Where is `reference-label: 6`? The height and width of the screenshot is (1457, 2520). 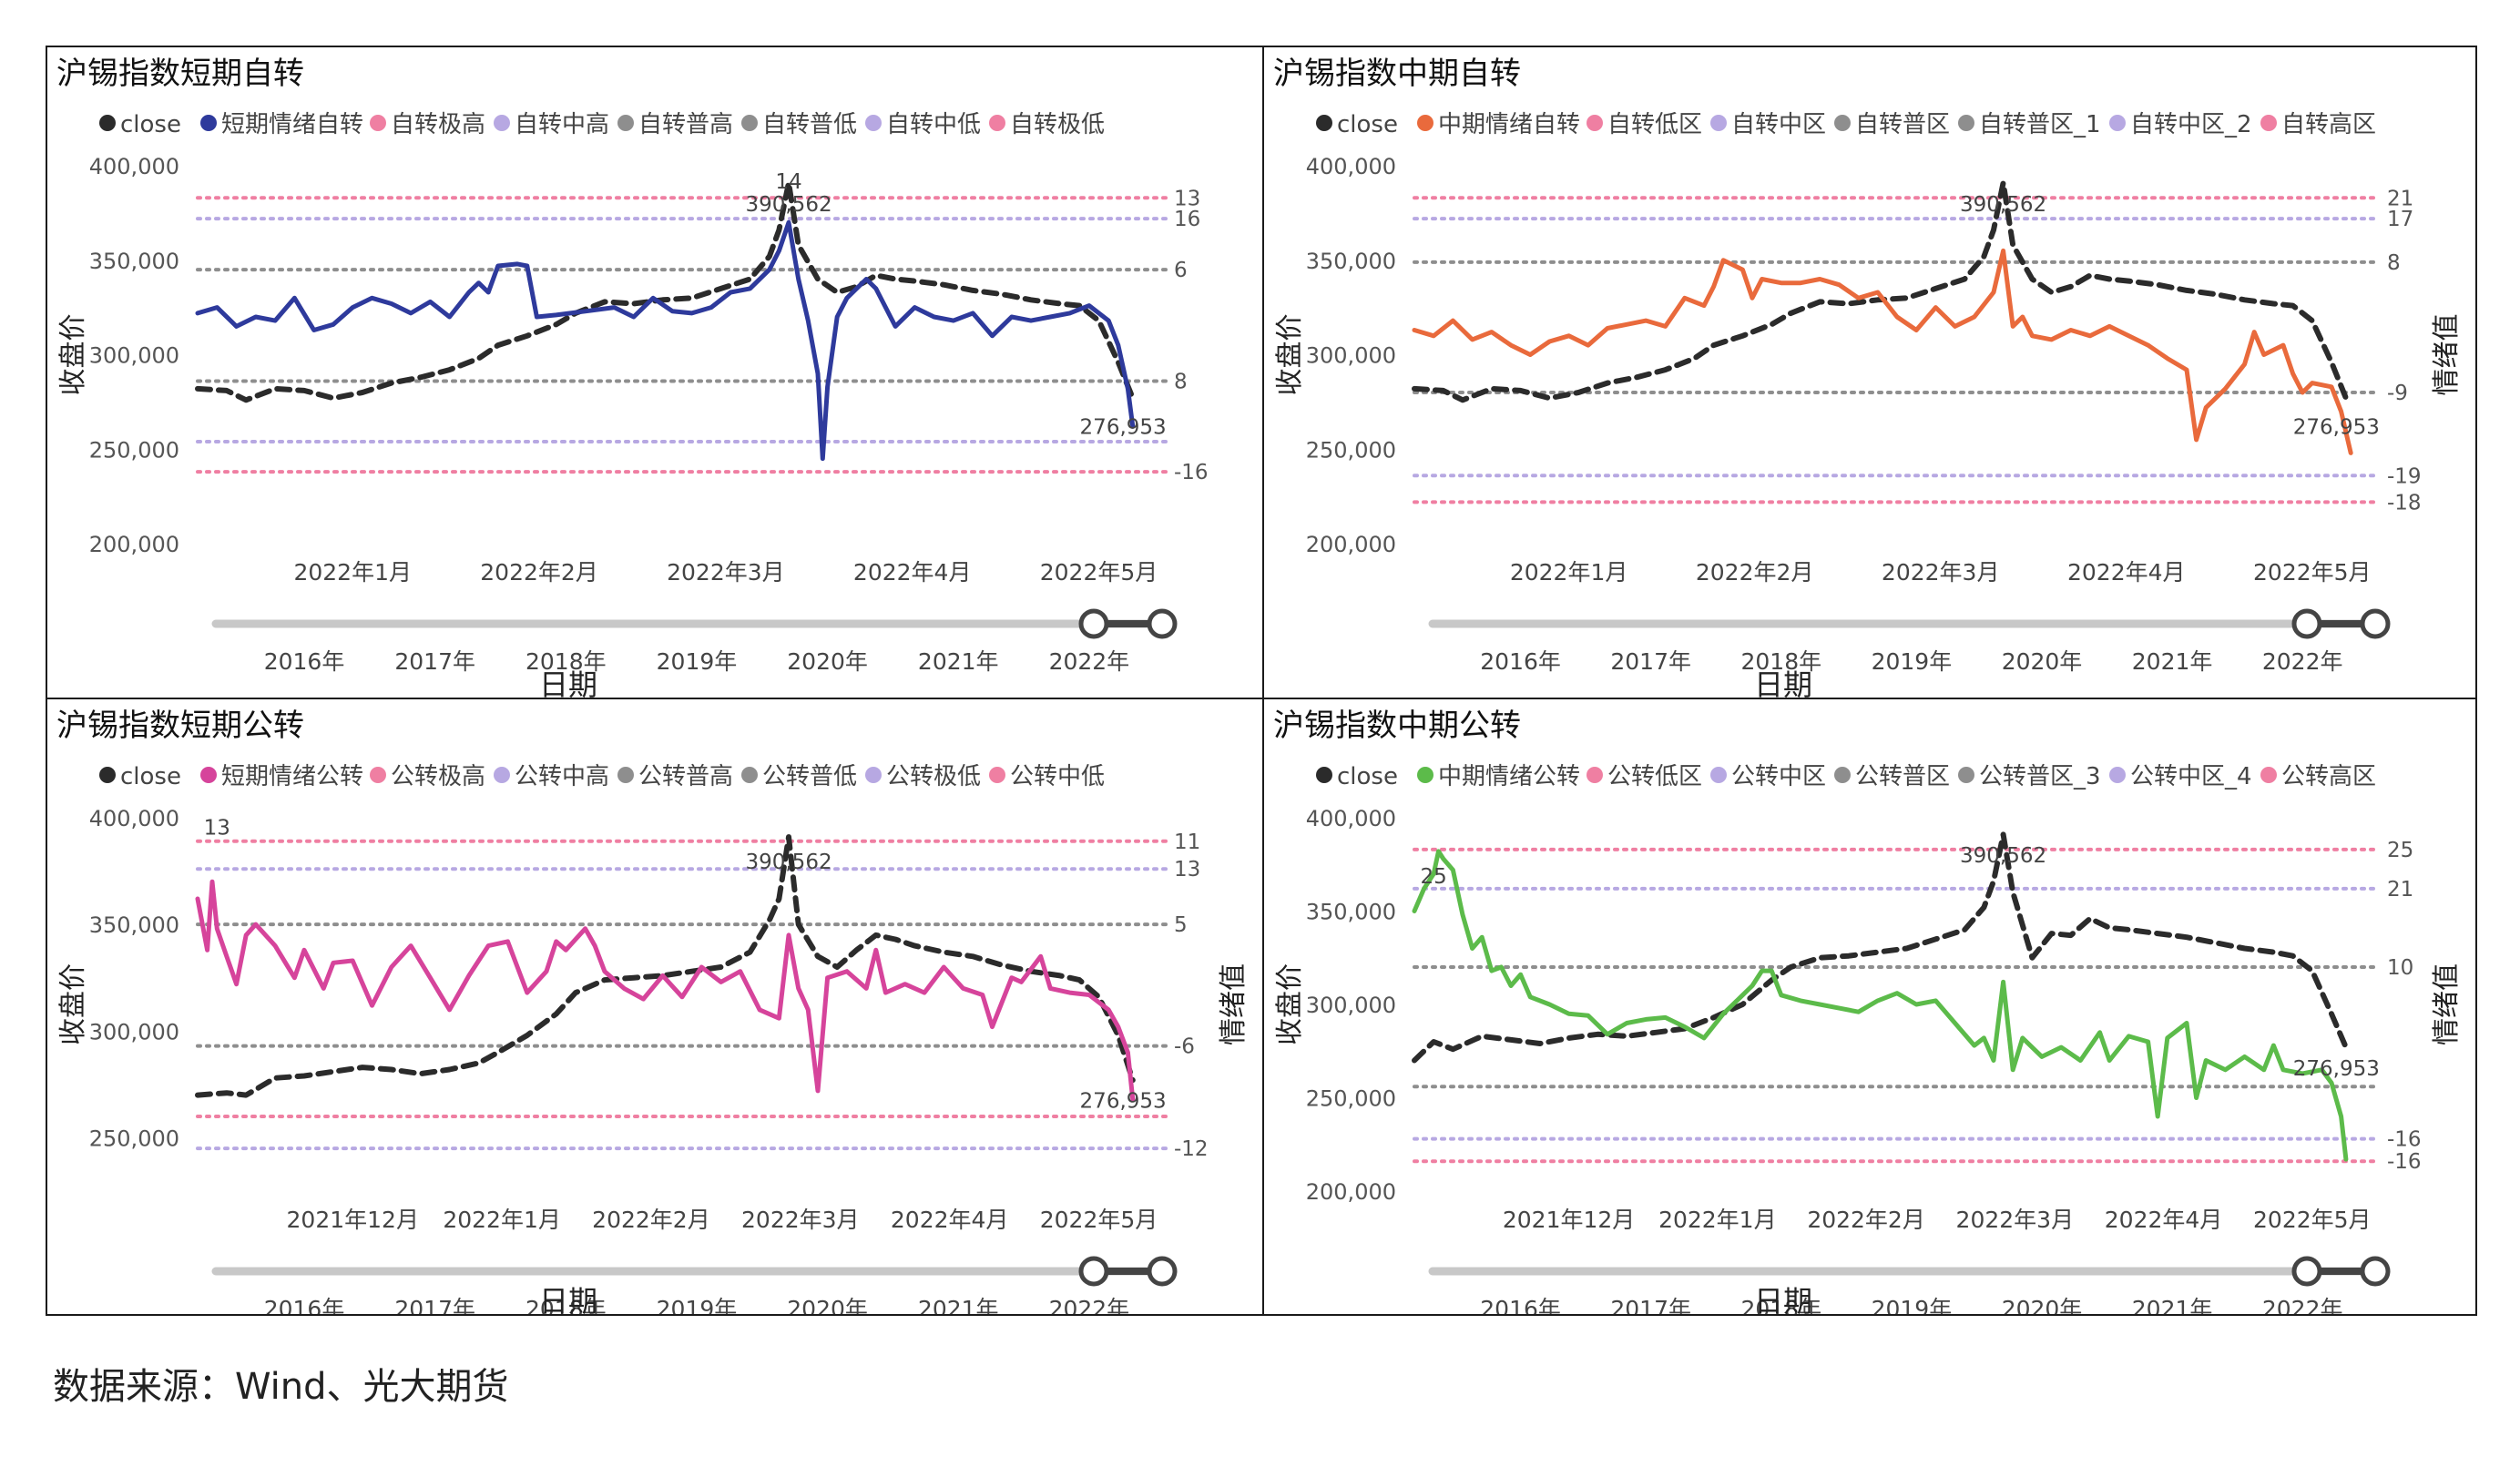 reference-label: 6 is located at coordinates (1181, 270).